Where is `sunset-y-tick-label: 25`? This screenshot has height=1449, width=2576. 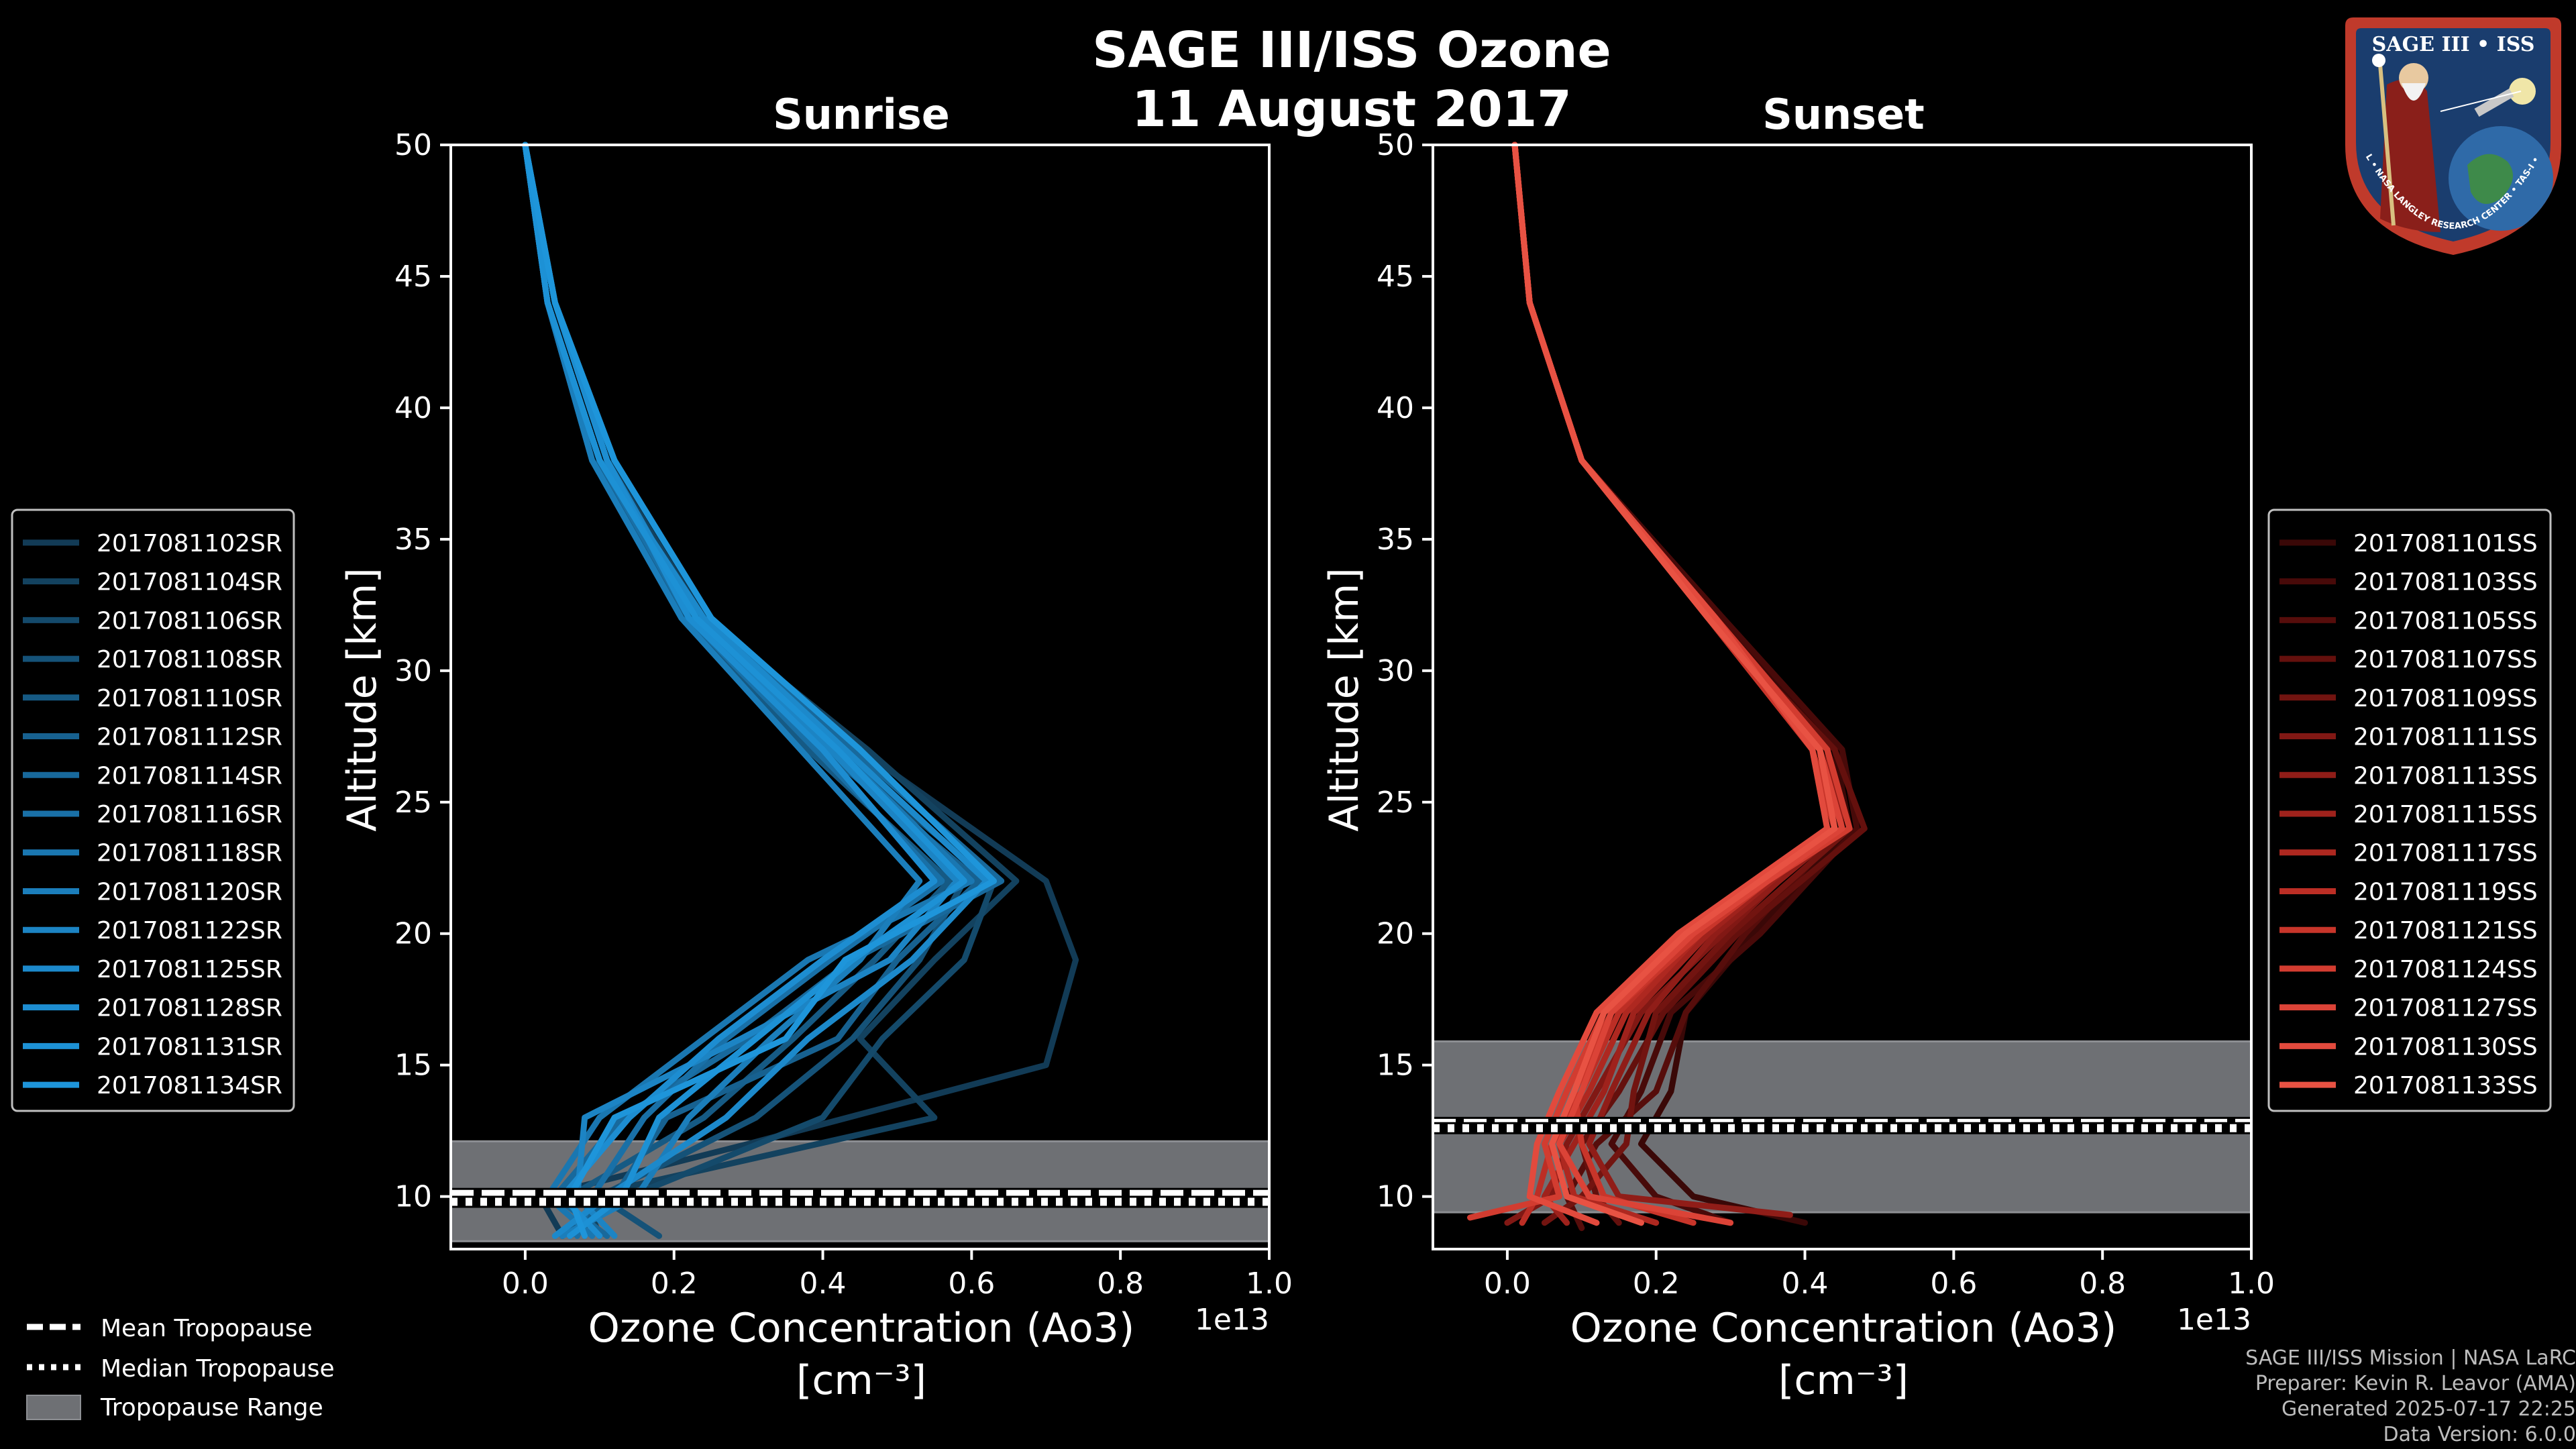
sunset-y-tick-label: 25 is located at coordinates (1395, 803).